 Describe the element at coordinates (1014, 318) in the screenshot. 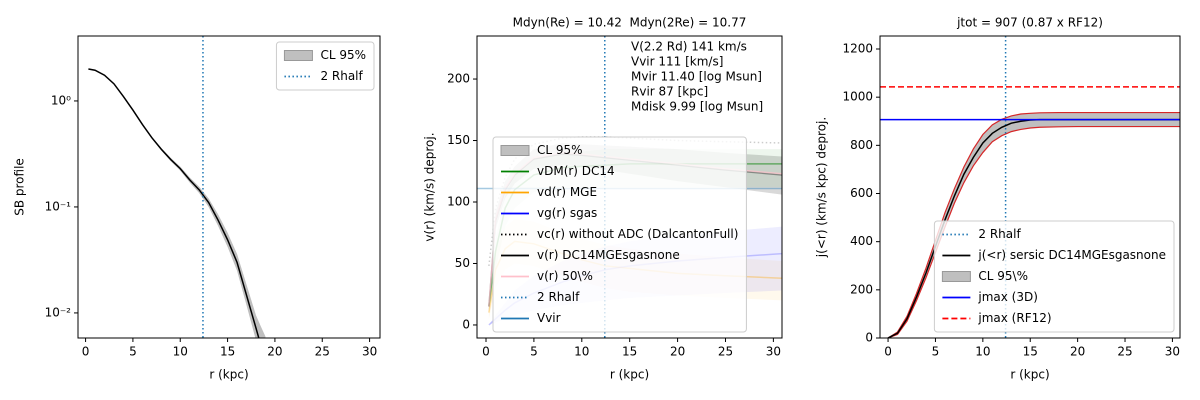

I see `legend-label: jmax (RF12)` at that location.